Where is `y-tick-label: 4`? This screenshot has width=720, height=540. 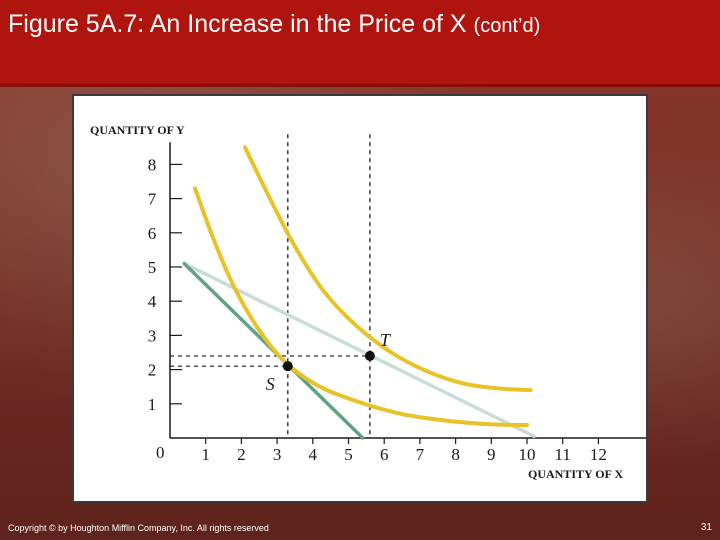
y-tick-label: 4 is located at coordinates (152, 301).